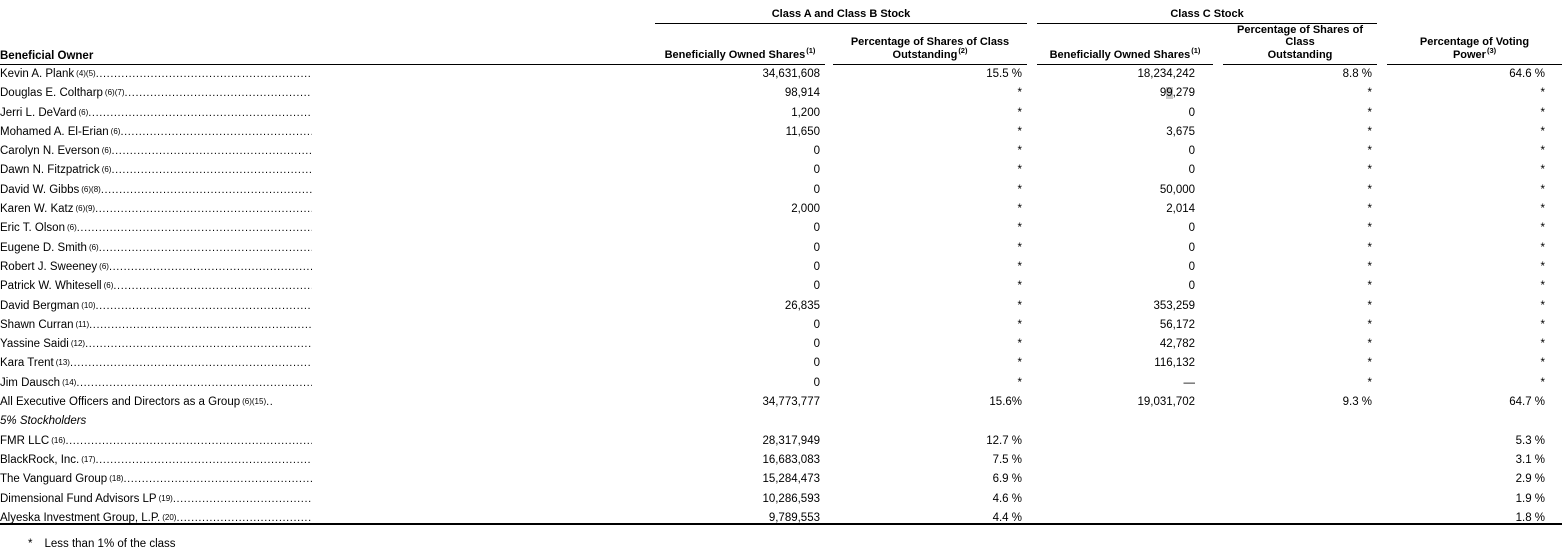 The height and width of the screenshot is (551, 1562). Describe the element at coordinates (1166, 74) in the screenshot. I see `class-c-shares-cell: 18,234,242` at that location.